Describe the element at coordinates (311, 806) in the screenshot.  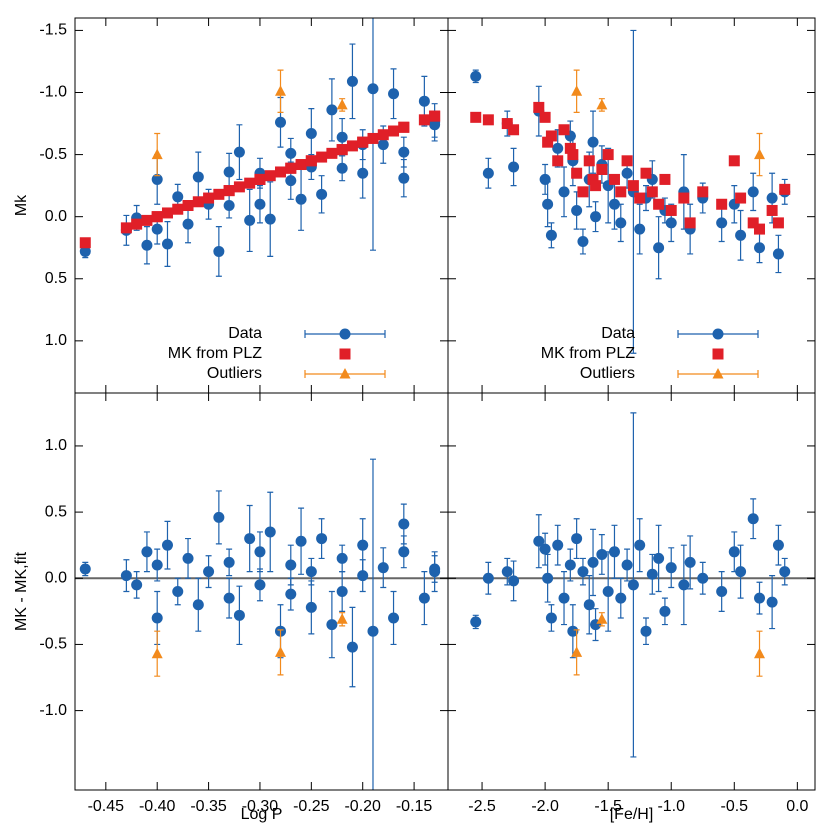
I see `x-tick-label: -0.25` at that location.